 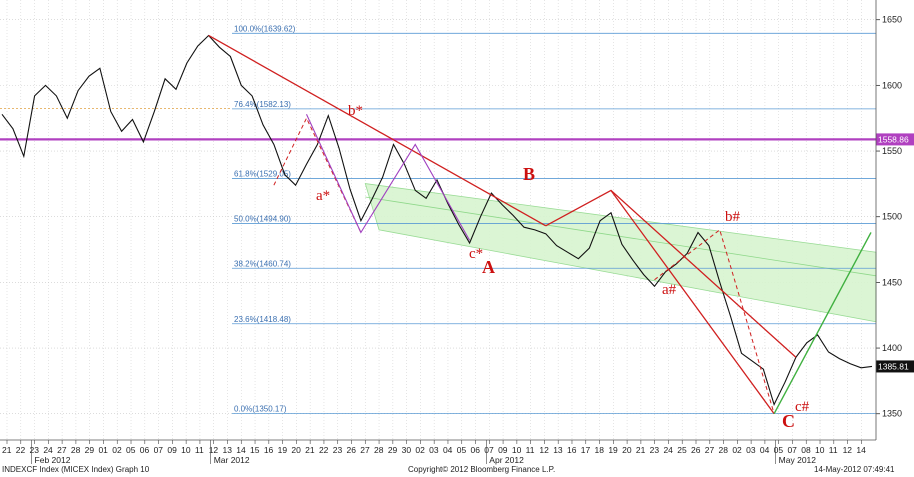 I want to click on wave-annotation: b*, so click(x=355, y=111).